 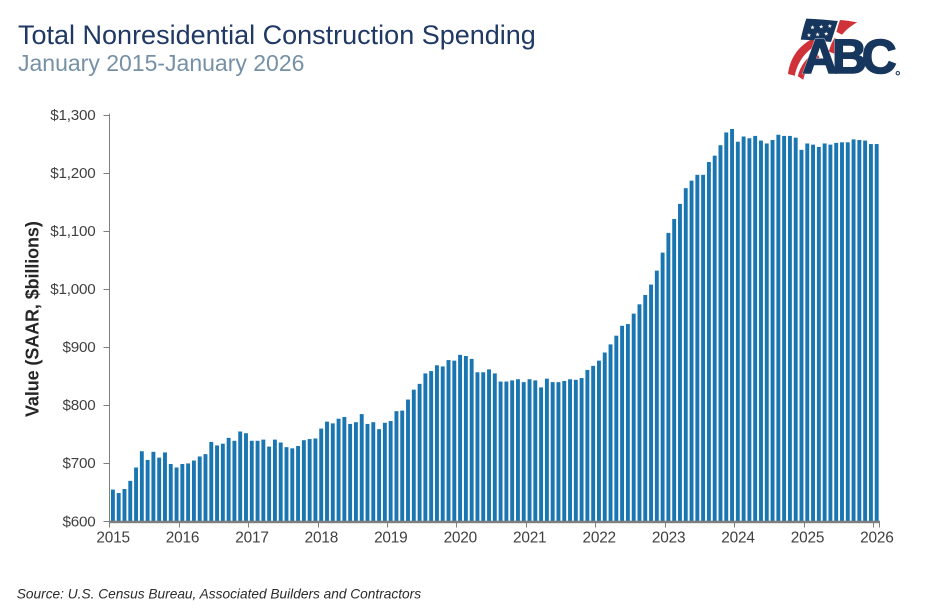 I want to click on svg-text: 2021, so click(x=529, y=538).